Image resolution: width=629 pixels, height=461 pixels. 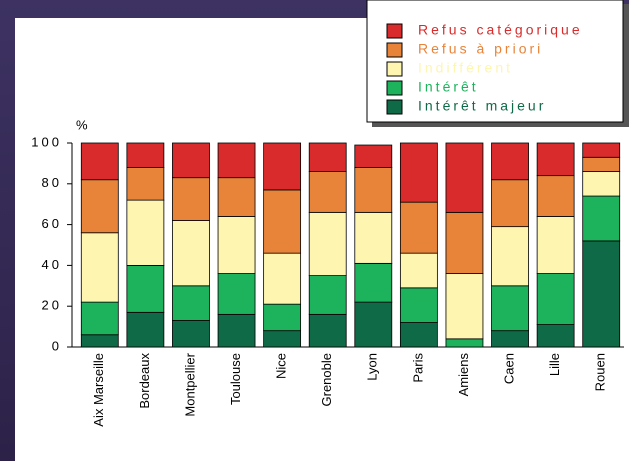 What do you see at coordinates (463, 375) in the screenshot?
I see `x-tick-label: Amiens` at bounding box center [463, 375].